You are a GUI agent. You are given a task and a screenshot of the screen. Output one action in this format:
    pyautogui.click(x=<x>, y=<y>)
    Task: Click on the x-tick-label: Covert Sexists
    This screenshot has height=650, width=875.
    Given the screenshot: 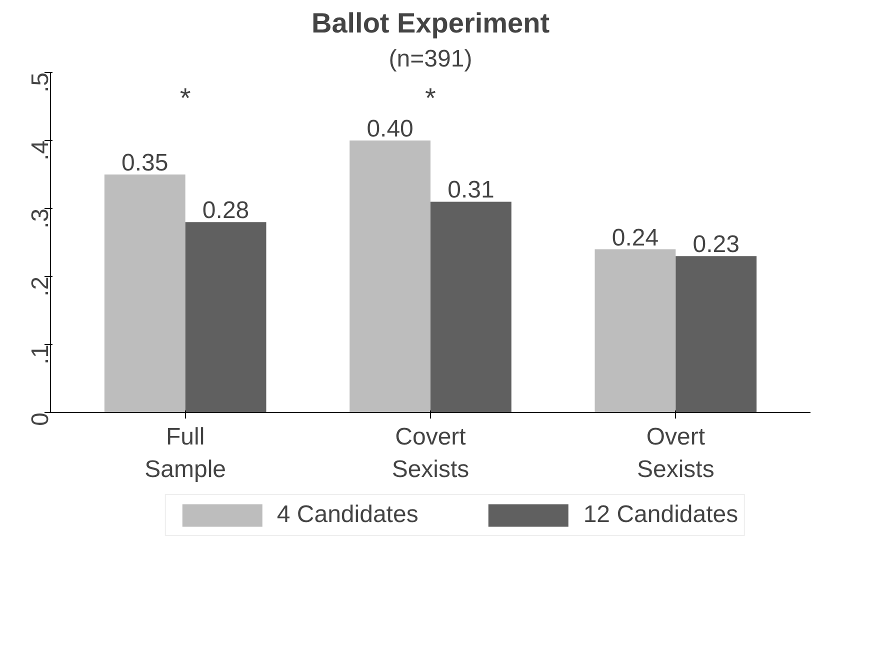 What is the action you would take?
    pyautogui.click(x=431, y=453)
    